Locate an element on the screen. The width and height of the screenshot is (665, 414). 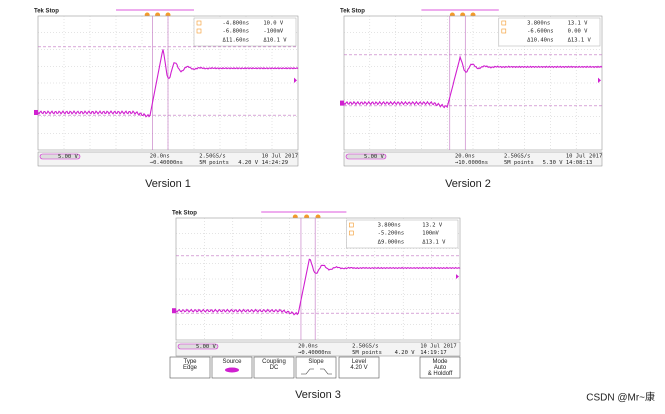
readout-volt: 13.1 V is located at coordinates (578, 24).